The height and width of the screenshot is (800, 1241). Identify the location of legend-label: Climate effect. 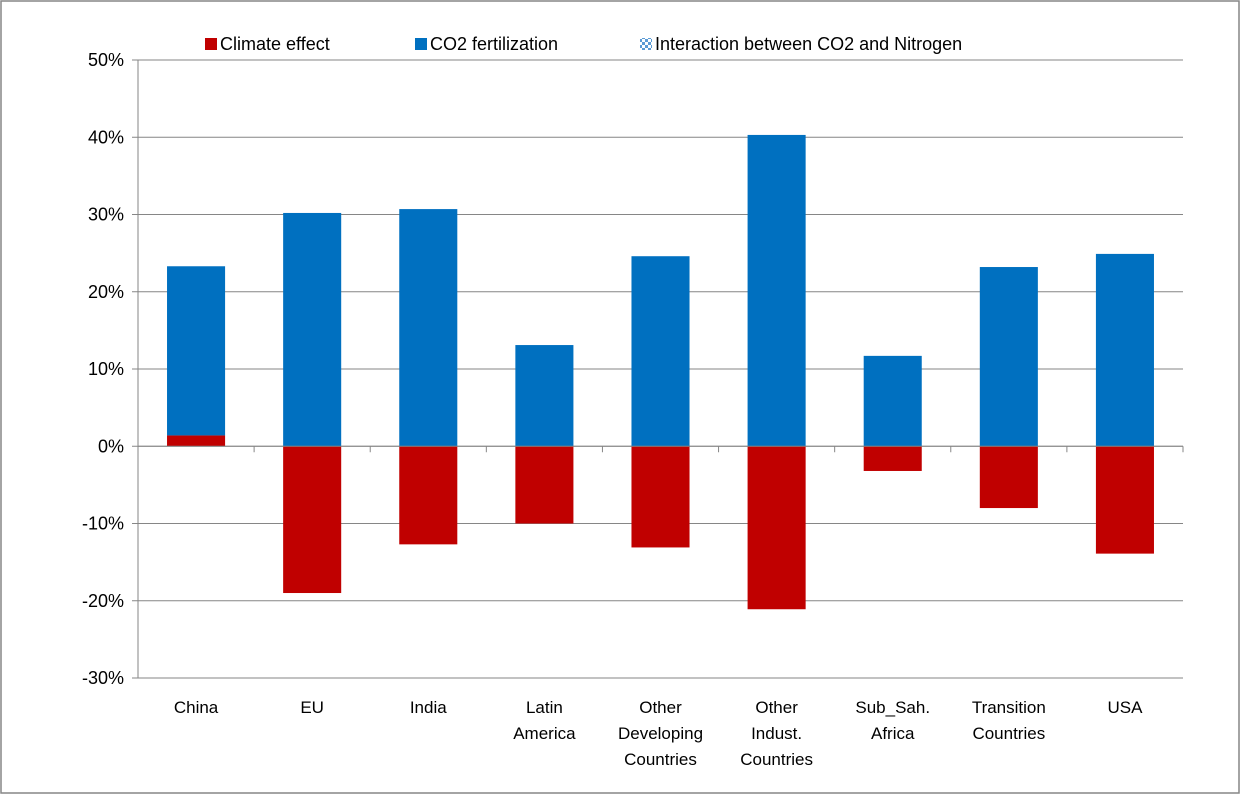
(275, 44).